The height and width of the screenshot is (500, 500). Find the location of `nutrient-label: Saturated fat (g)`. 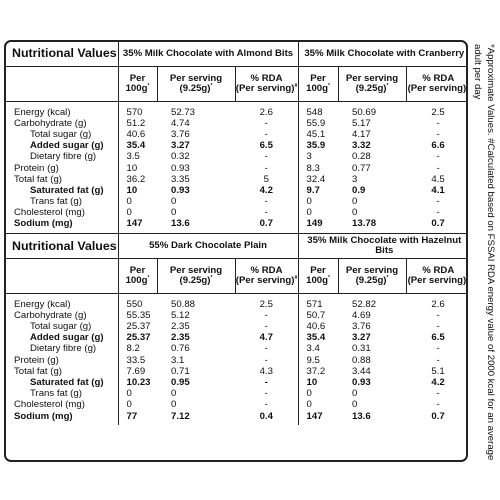

nutrient-label: Saturated fat (g) is located at coordinates (62, 191).